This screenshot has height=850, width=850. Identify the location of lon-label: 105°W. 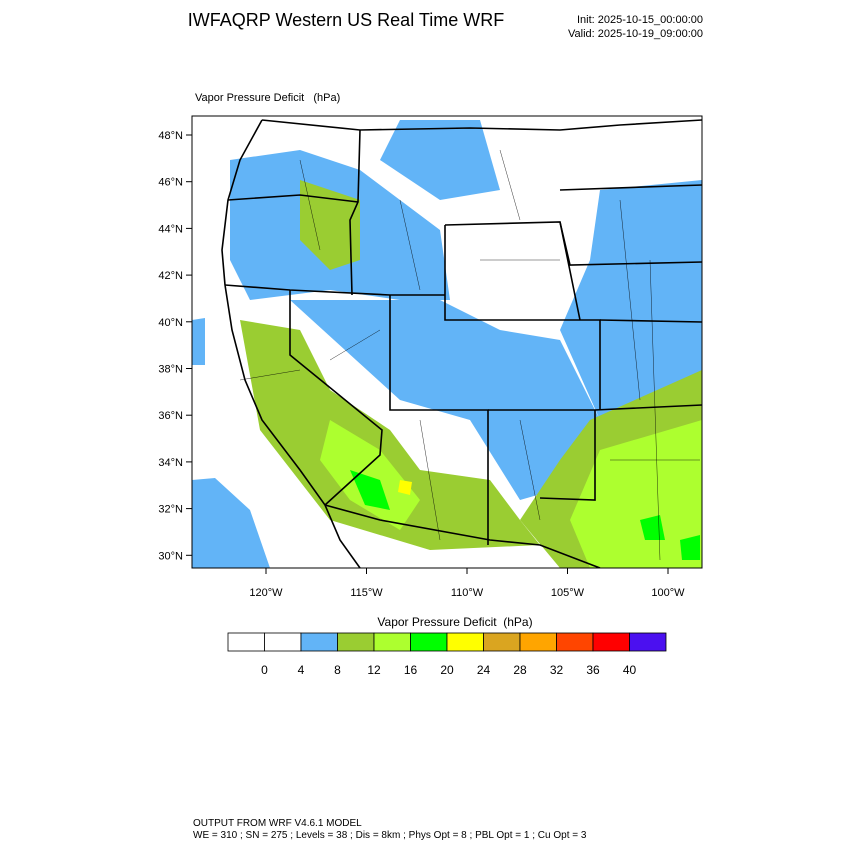
(568, 593).